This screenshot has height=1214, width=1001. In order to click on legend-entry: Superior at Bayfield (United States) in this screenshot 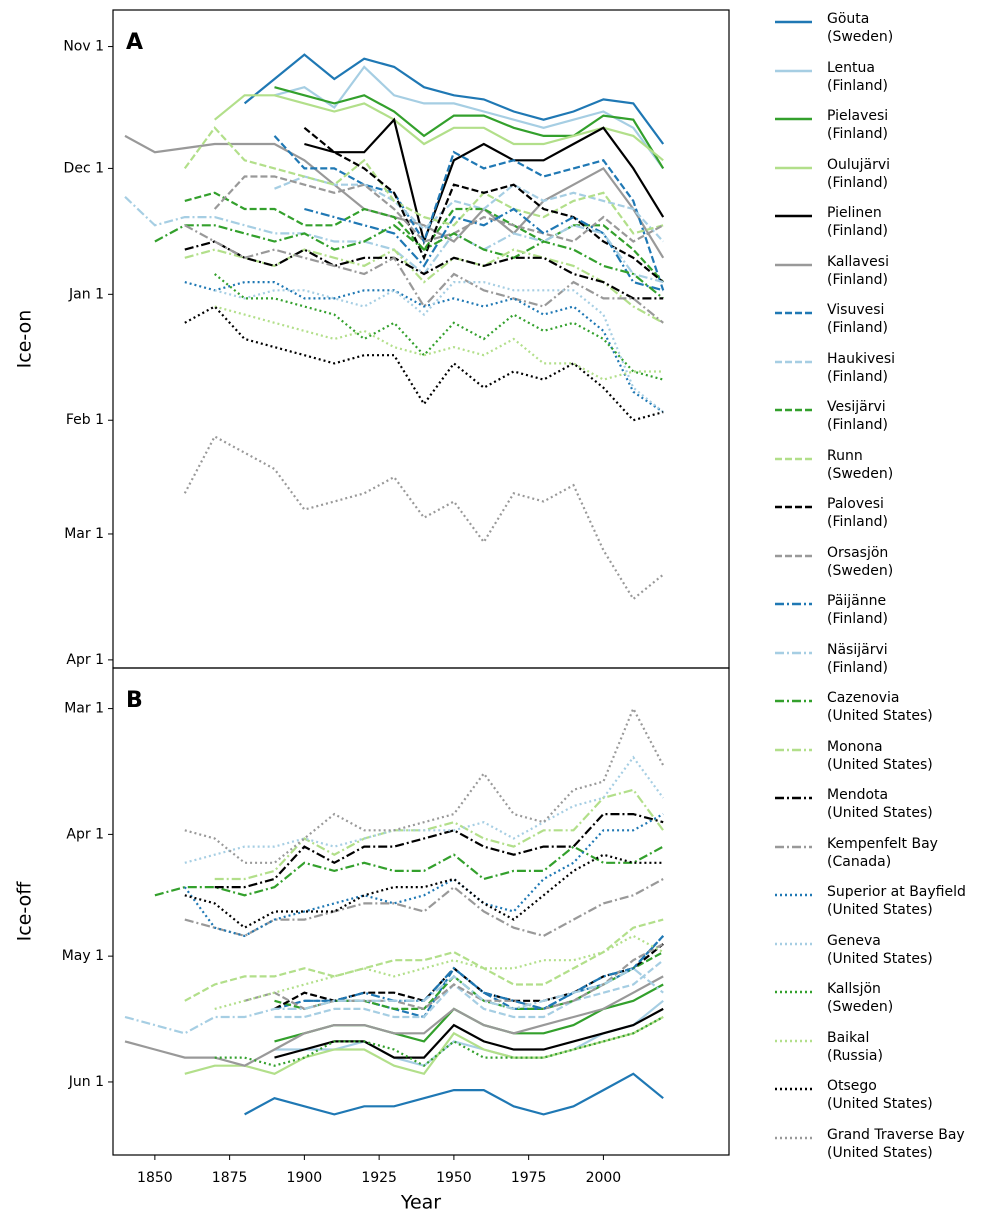, I will do `click(884, 907)`.